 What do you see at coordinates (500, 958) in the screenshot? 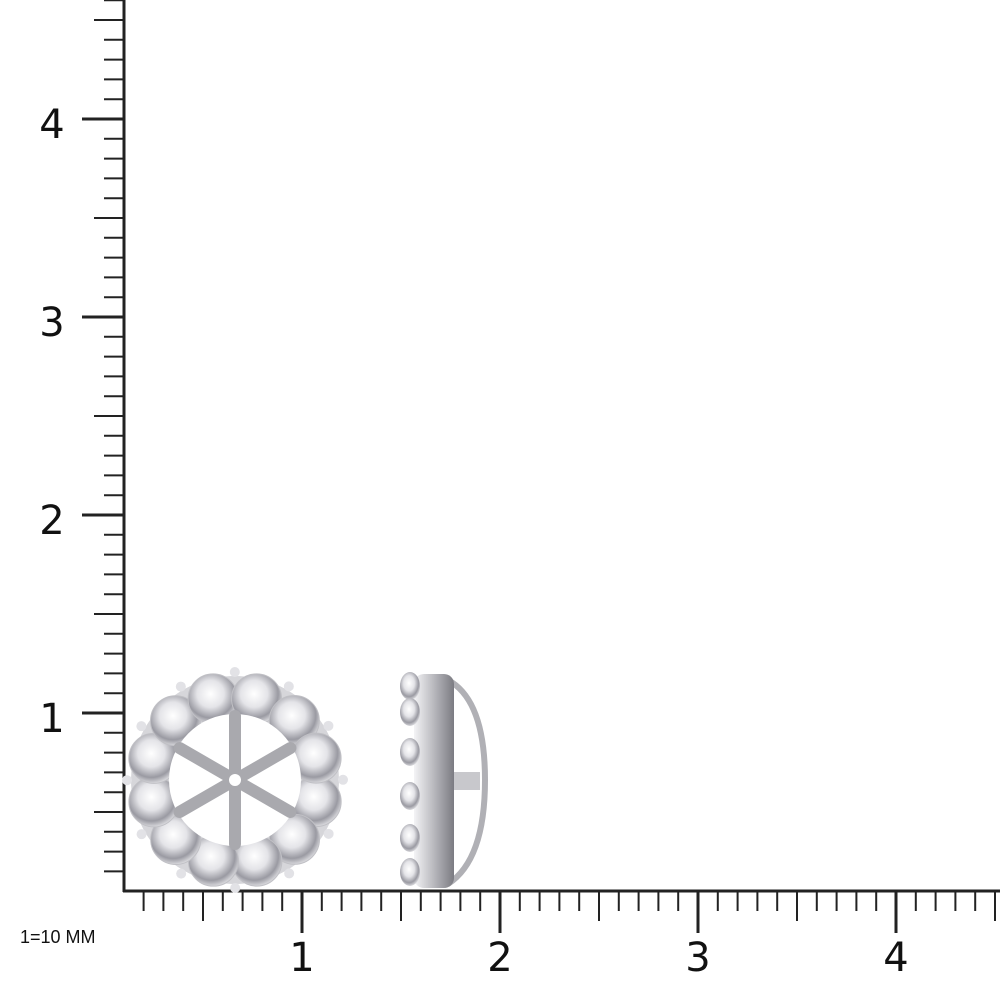
I see `x-tick-label: 2` at bounding box center [500, 958].